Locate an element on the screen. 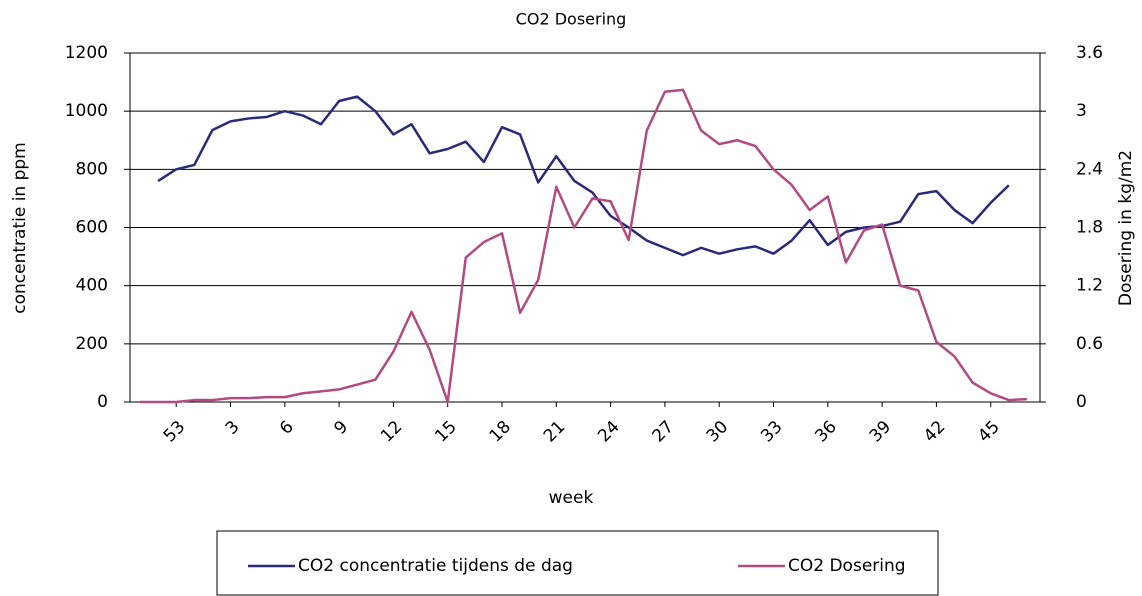 The height and width of the screenshot is (596, 1142). x-tick-label: 39 is located at coordinates (880, 431).